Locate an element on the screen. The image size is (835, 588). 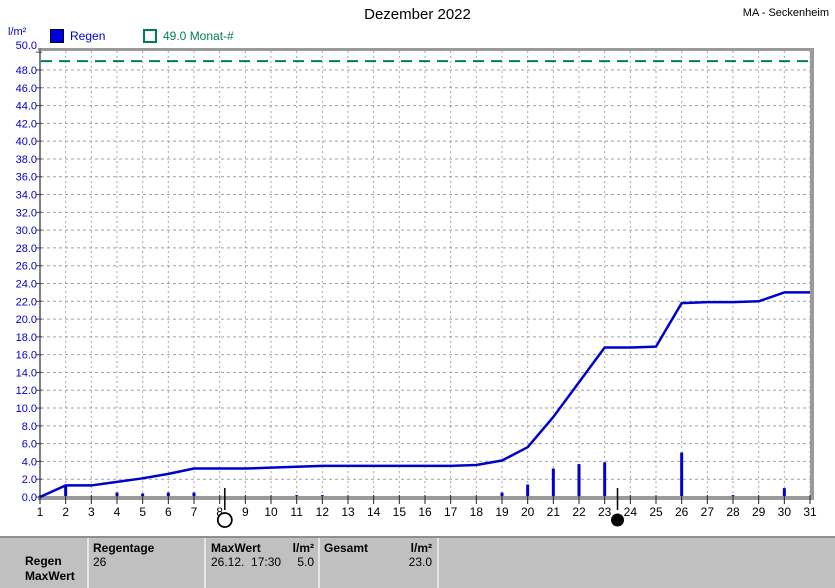
frame-bottom is located at coordinates (426, 498).